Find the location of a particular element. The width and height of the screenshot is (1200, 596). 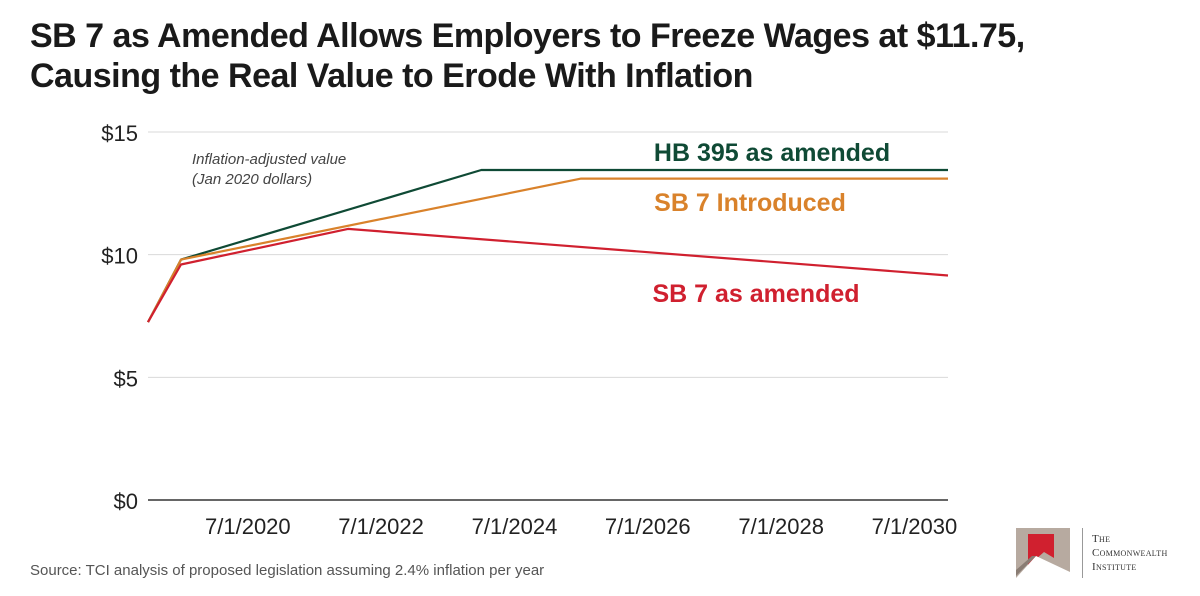

chart-annotation: Inflation-adjusted value is located at coordinates (269, 159).